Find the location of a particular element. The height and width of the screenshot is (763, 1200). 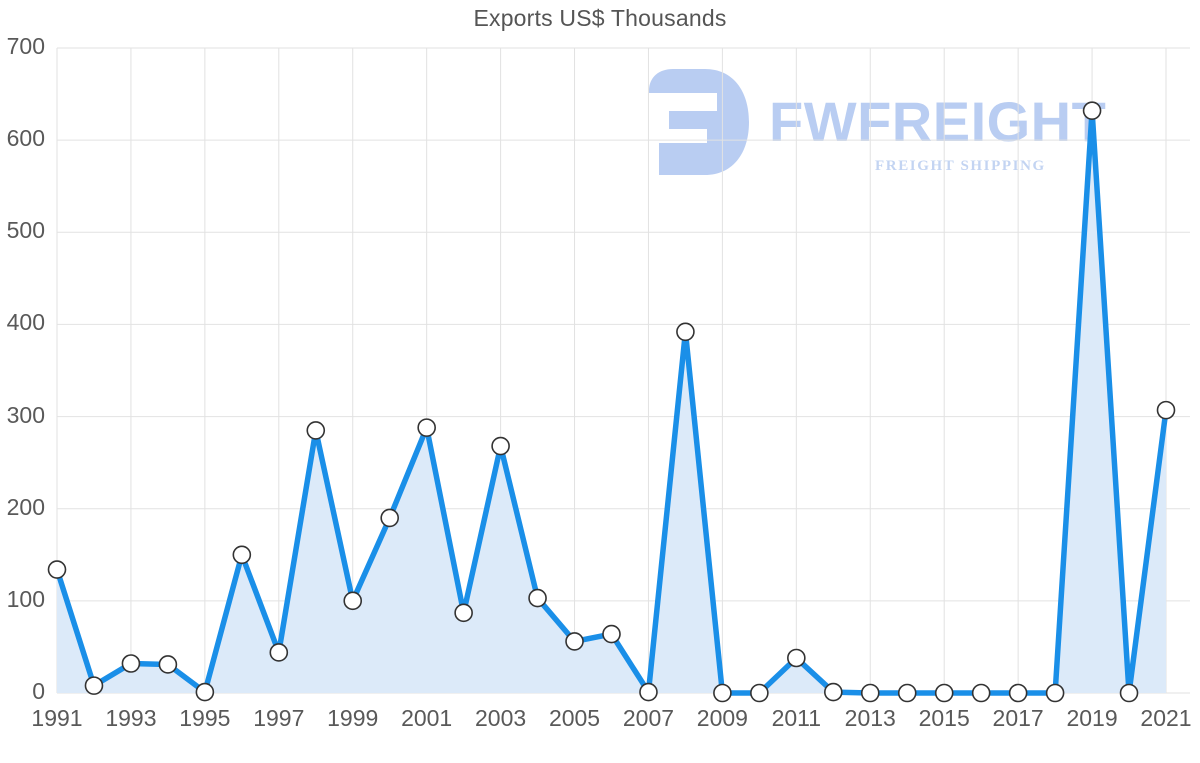

x-axis-tick-label: 1995 is located at coordinates (205, 718).